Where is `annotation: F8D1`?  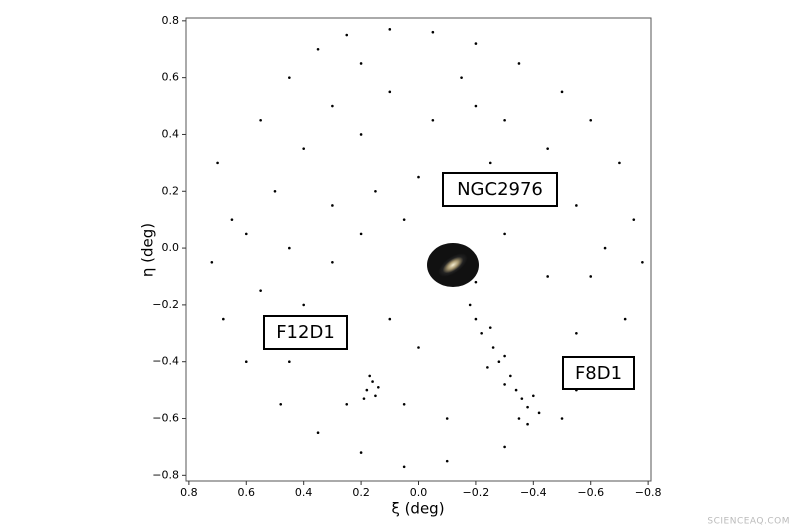 annotation: F8D1 is located at coordinates (598, 373).